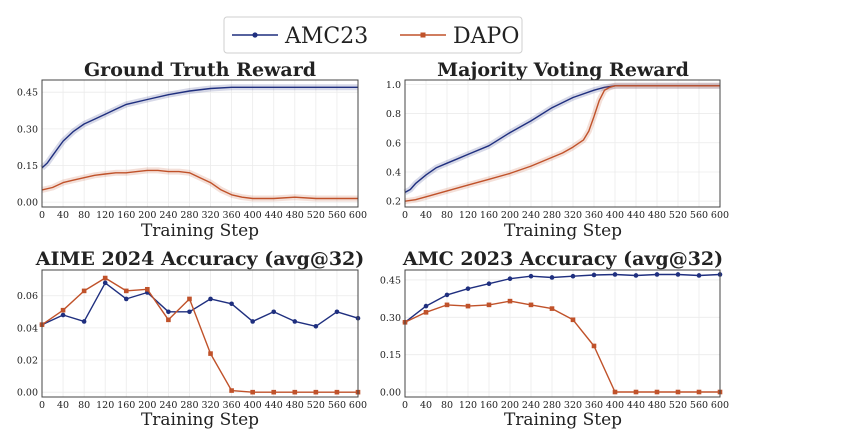 The image size is (850, 447). I want to click on majority-voting-reward-xtick-label: 160, so click(489, 215).